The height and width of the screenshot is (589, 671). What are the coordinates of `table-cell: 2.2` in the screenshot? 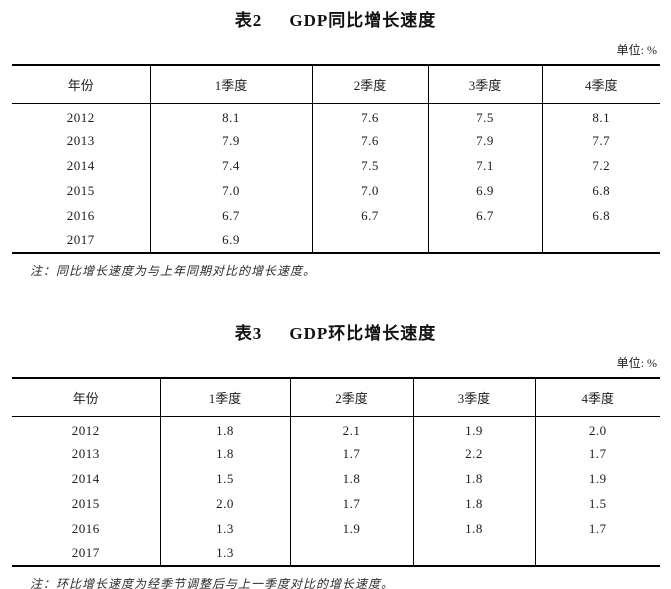 It's located at (473, 453).